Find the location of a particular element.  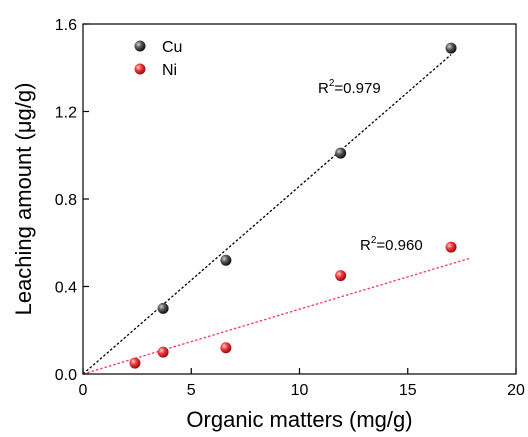

x-axis-title: Organic matters (mg/g) is located at coordinates (299, 419).